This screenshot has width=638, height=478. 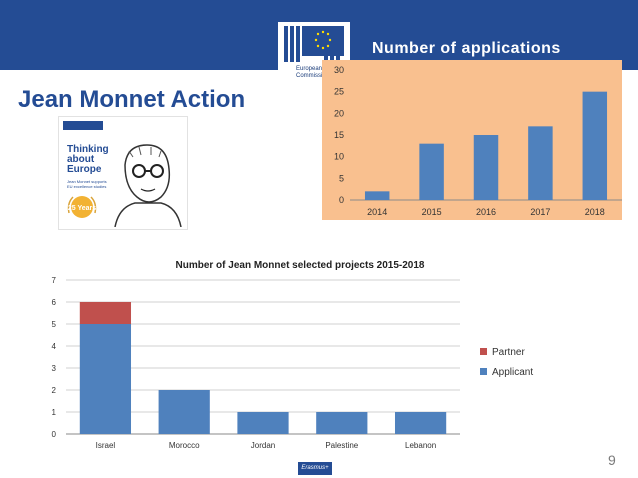 What do you see at coordinates (466, 48) in the screenshot?
I see `slide-heading: Number of applications` at bounding box center [466, 48].